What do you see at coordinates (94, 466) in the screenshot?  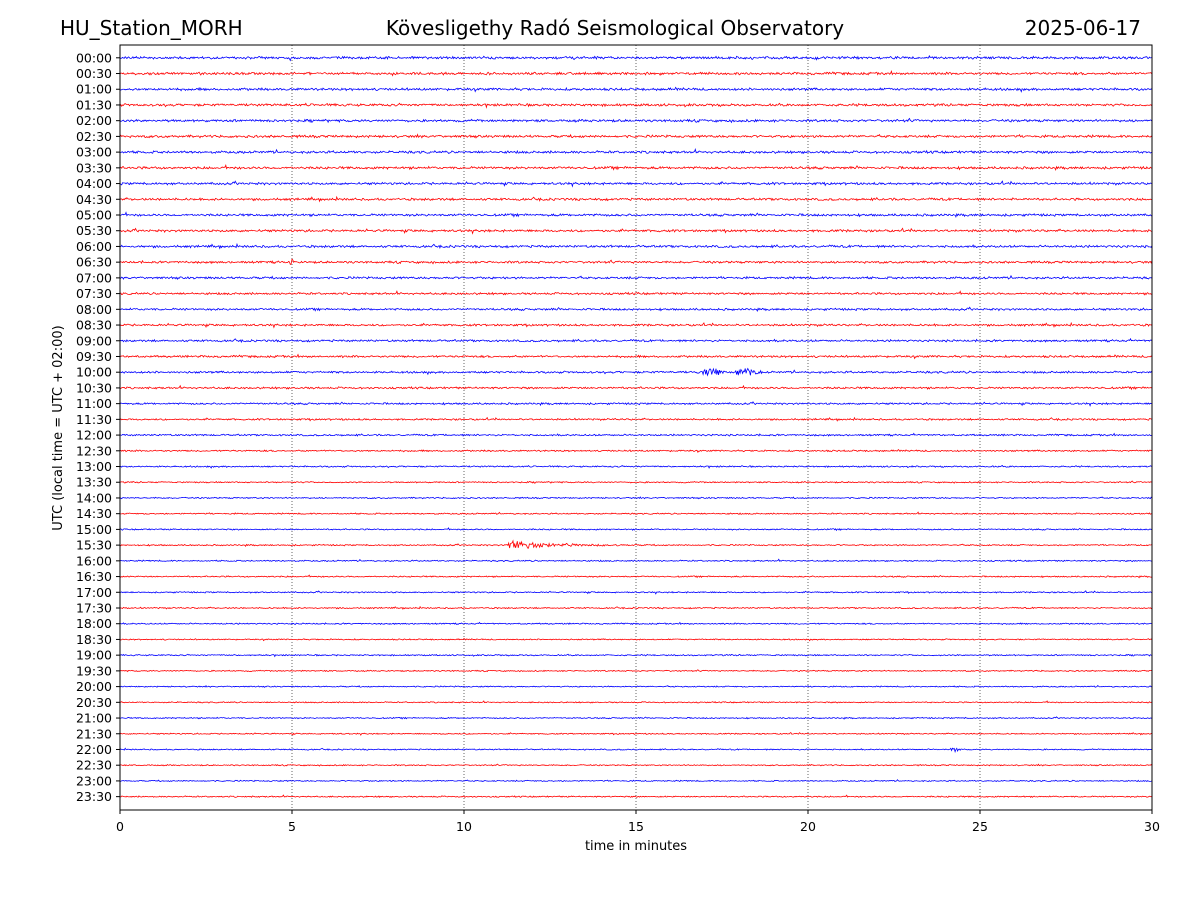 I see `y-tick-label: 13:00` at bounding box center [94, 466].